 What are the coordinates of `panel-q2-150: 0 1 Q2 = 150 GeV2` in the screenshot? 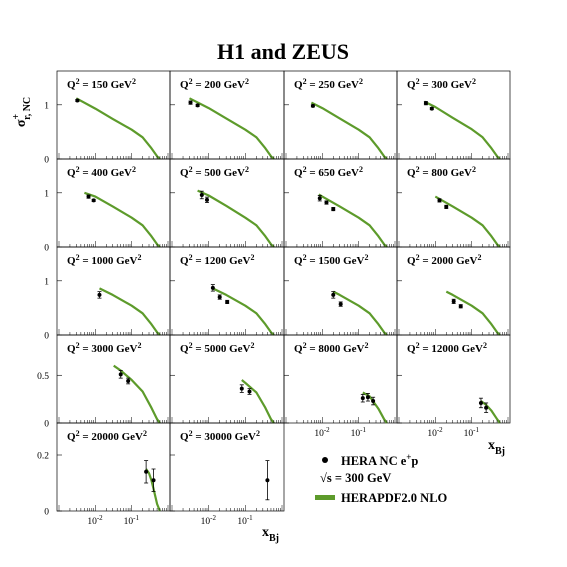 It's located at (107, 118).